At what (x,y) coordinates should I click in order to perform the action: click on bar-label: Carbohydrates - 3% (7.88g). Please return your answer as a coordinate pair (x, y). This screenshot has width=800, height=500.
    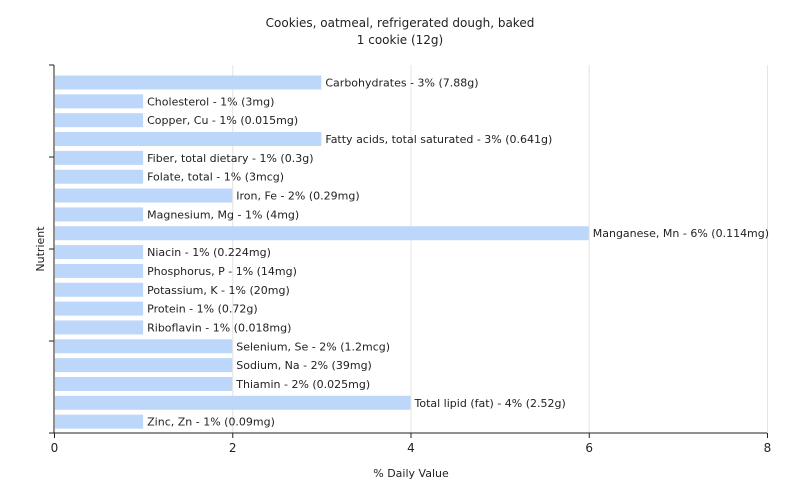
    Looking at the image, I should click on (401, 83).